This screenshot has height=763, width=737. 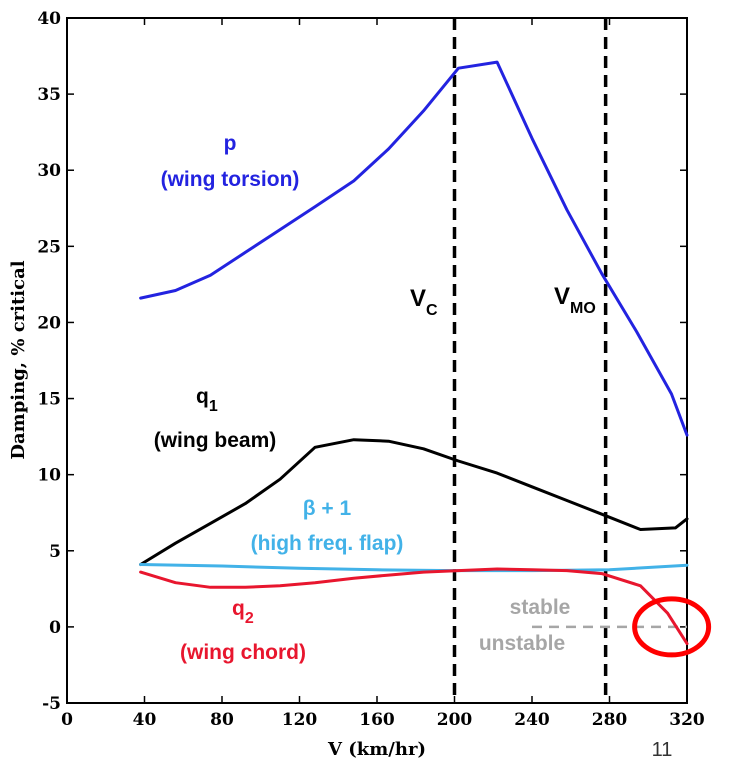 I want to click on y-axis-label: Damping, % critical, so click(x=18, y=359).